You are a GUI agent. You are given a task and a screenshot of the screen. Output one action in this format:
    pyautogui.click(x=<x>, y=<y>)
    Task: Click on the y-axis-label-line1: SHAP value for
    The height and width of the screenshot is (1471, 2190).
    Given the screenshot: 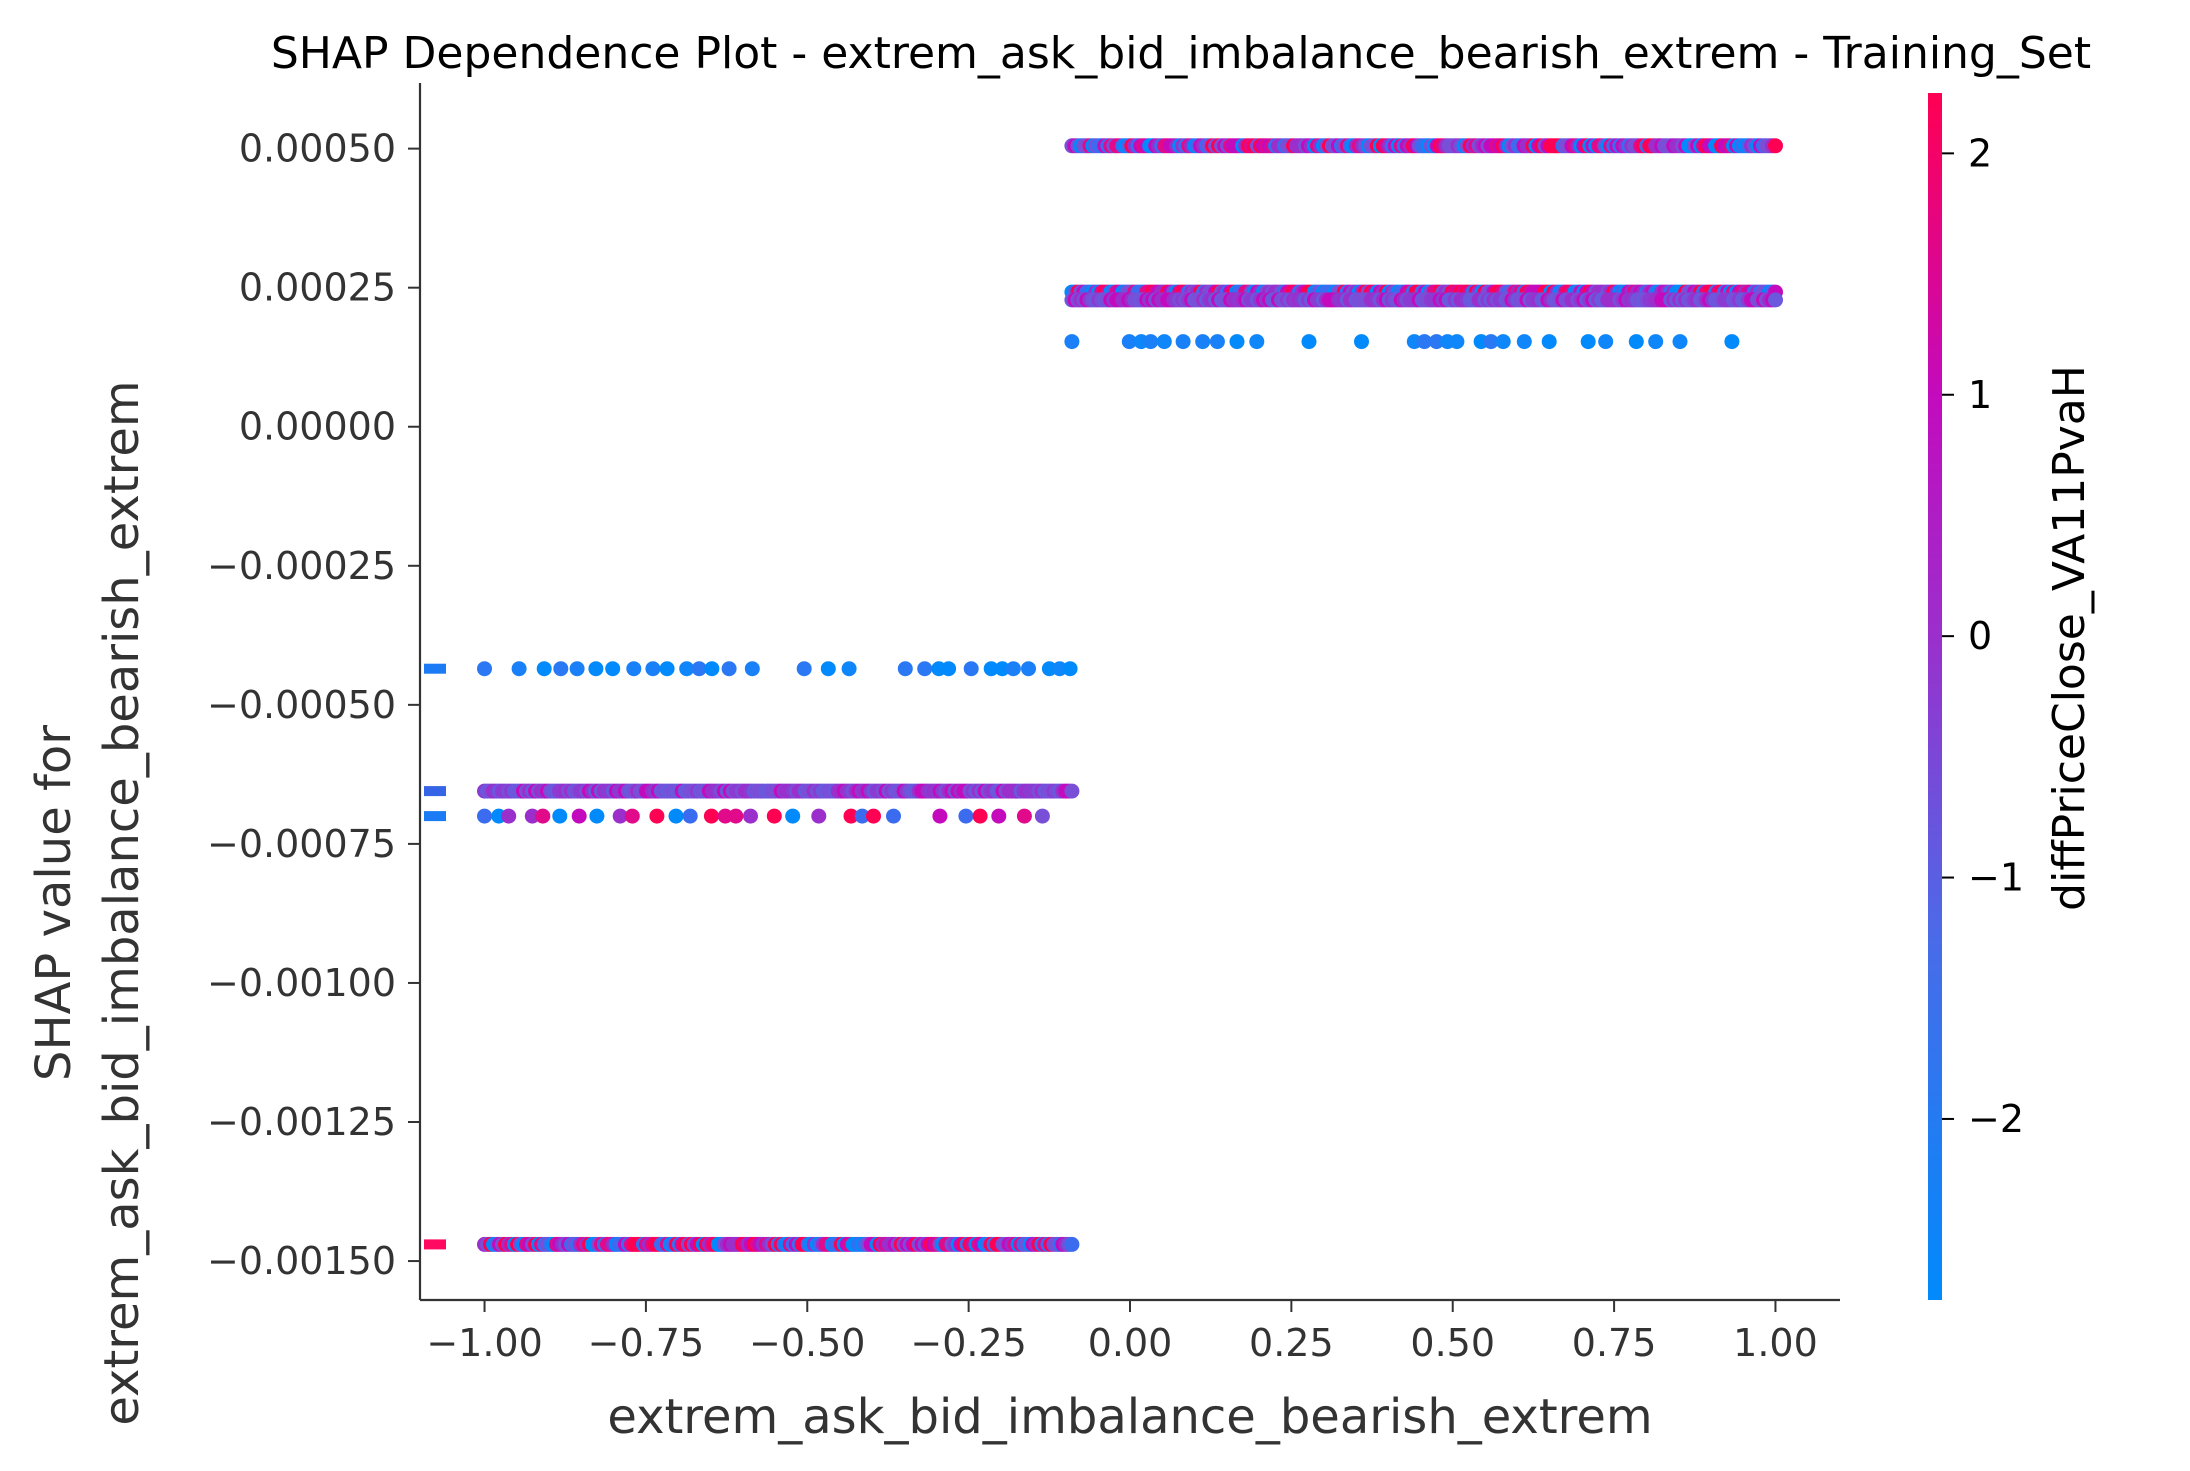 What is the action you would take?
    pyautogui.click(x=54, y=903)
    